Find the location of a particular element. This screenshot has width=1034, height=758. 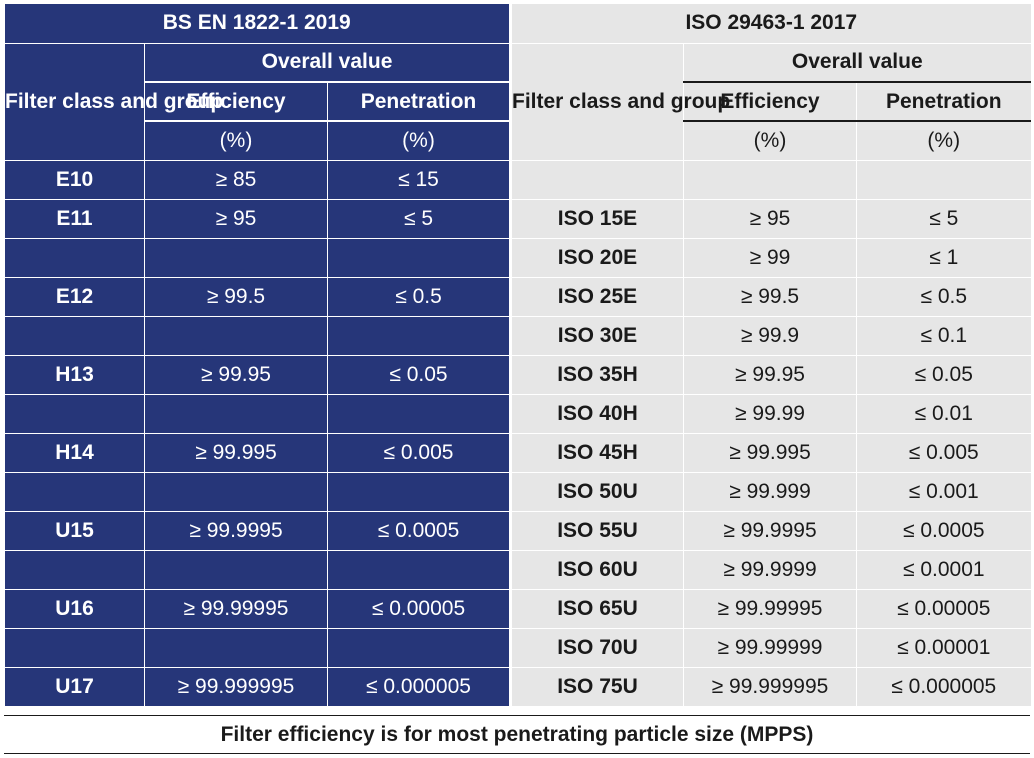

left-standard-title: BS EN 1822-1 2019 is located at coordinates (257, 23).